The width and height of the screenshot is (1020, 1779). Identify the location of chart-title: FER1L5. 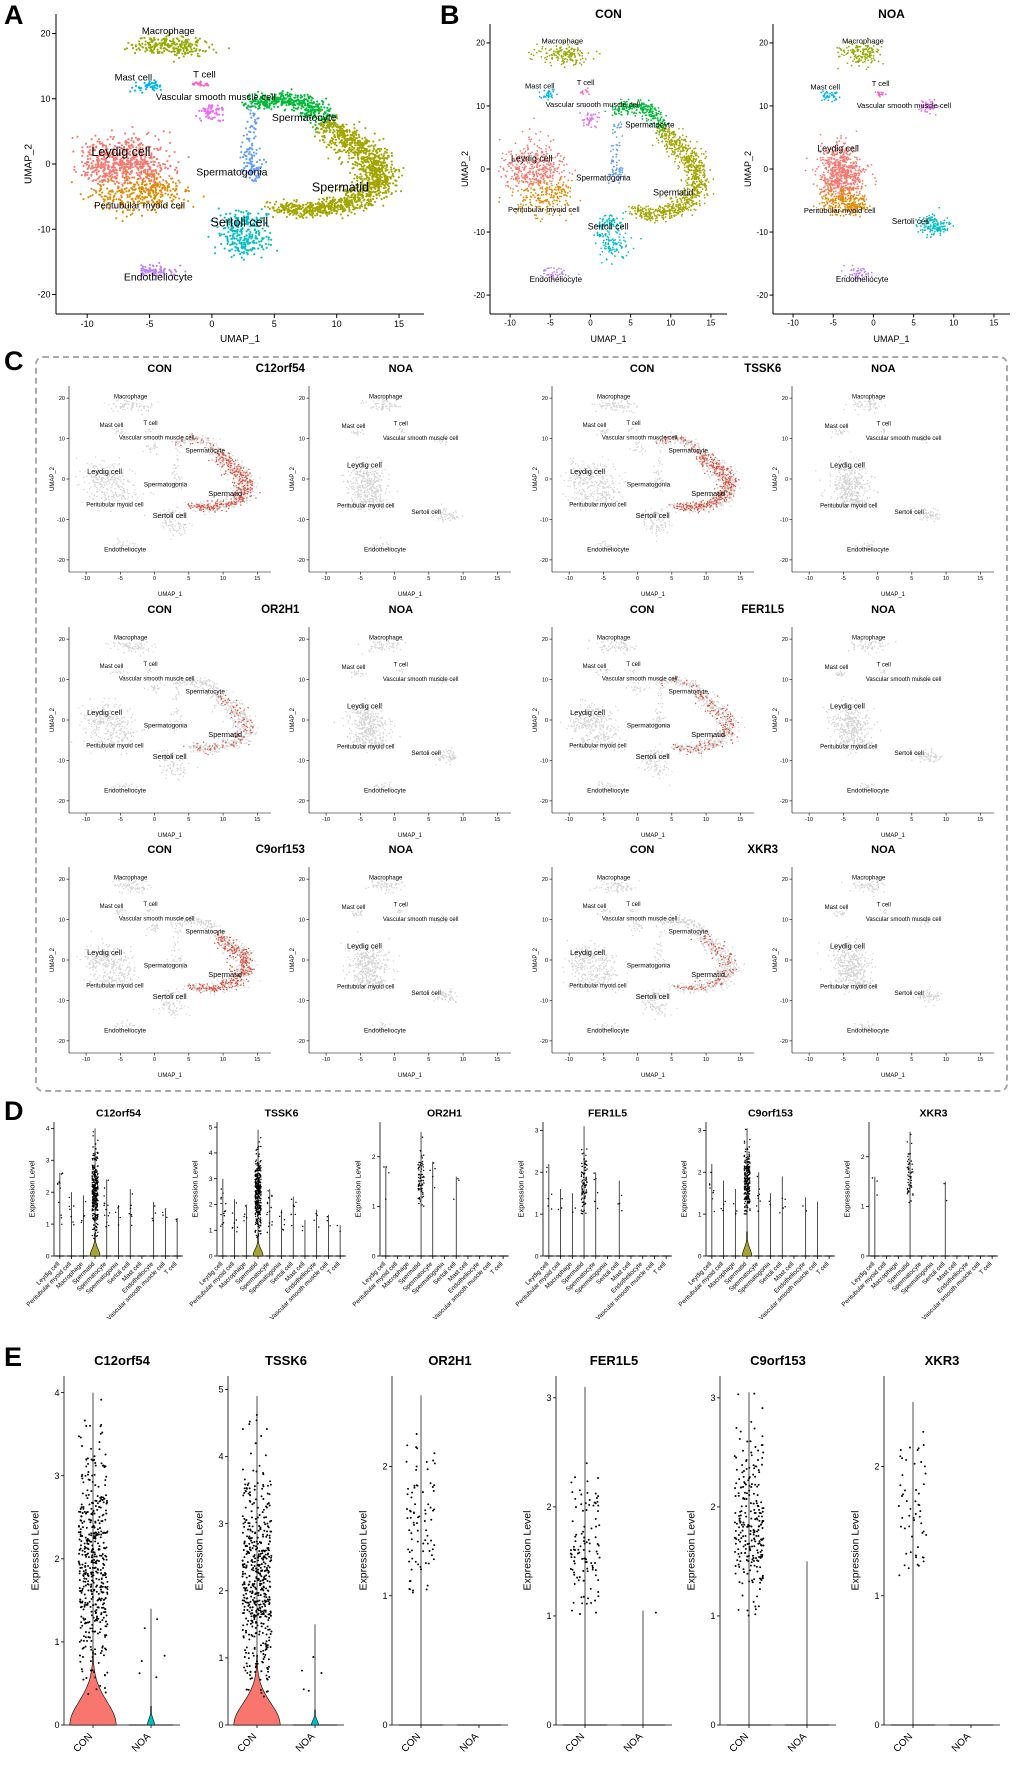
(607, 1114).